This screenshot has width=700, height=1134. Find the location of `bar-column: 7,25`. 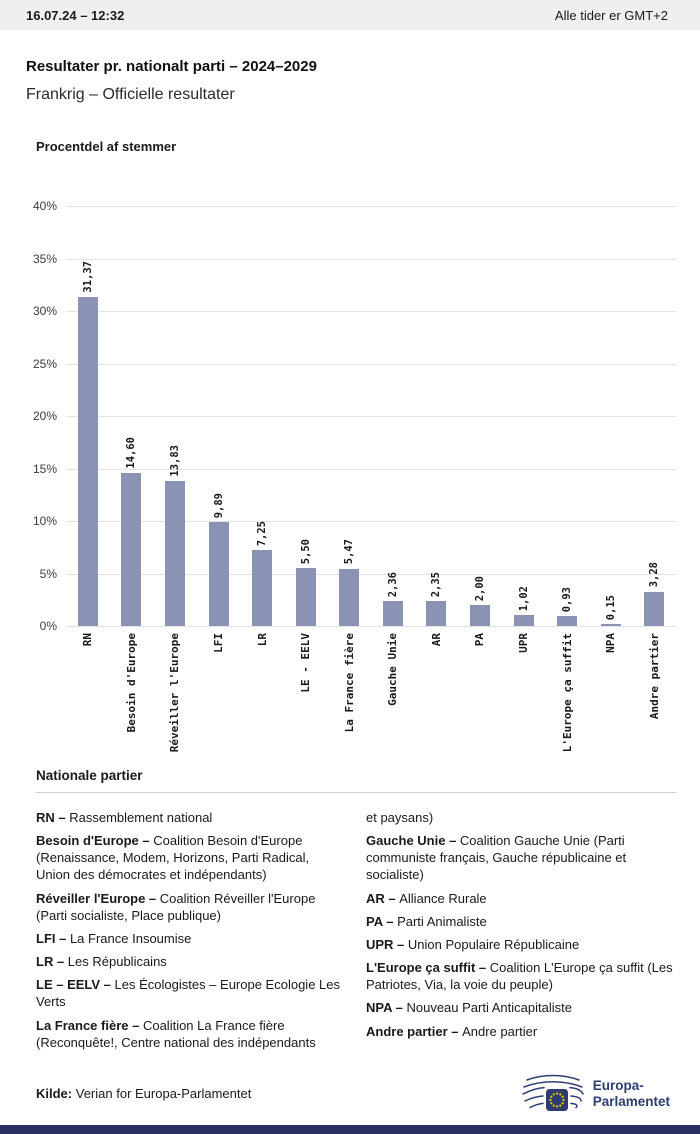

bar-column: 7,25 is located at coordinates (262, 416).